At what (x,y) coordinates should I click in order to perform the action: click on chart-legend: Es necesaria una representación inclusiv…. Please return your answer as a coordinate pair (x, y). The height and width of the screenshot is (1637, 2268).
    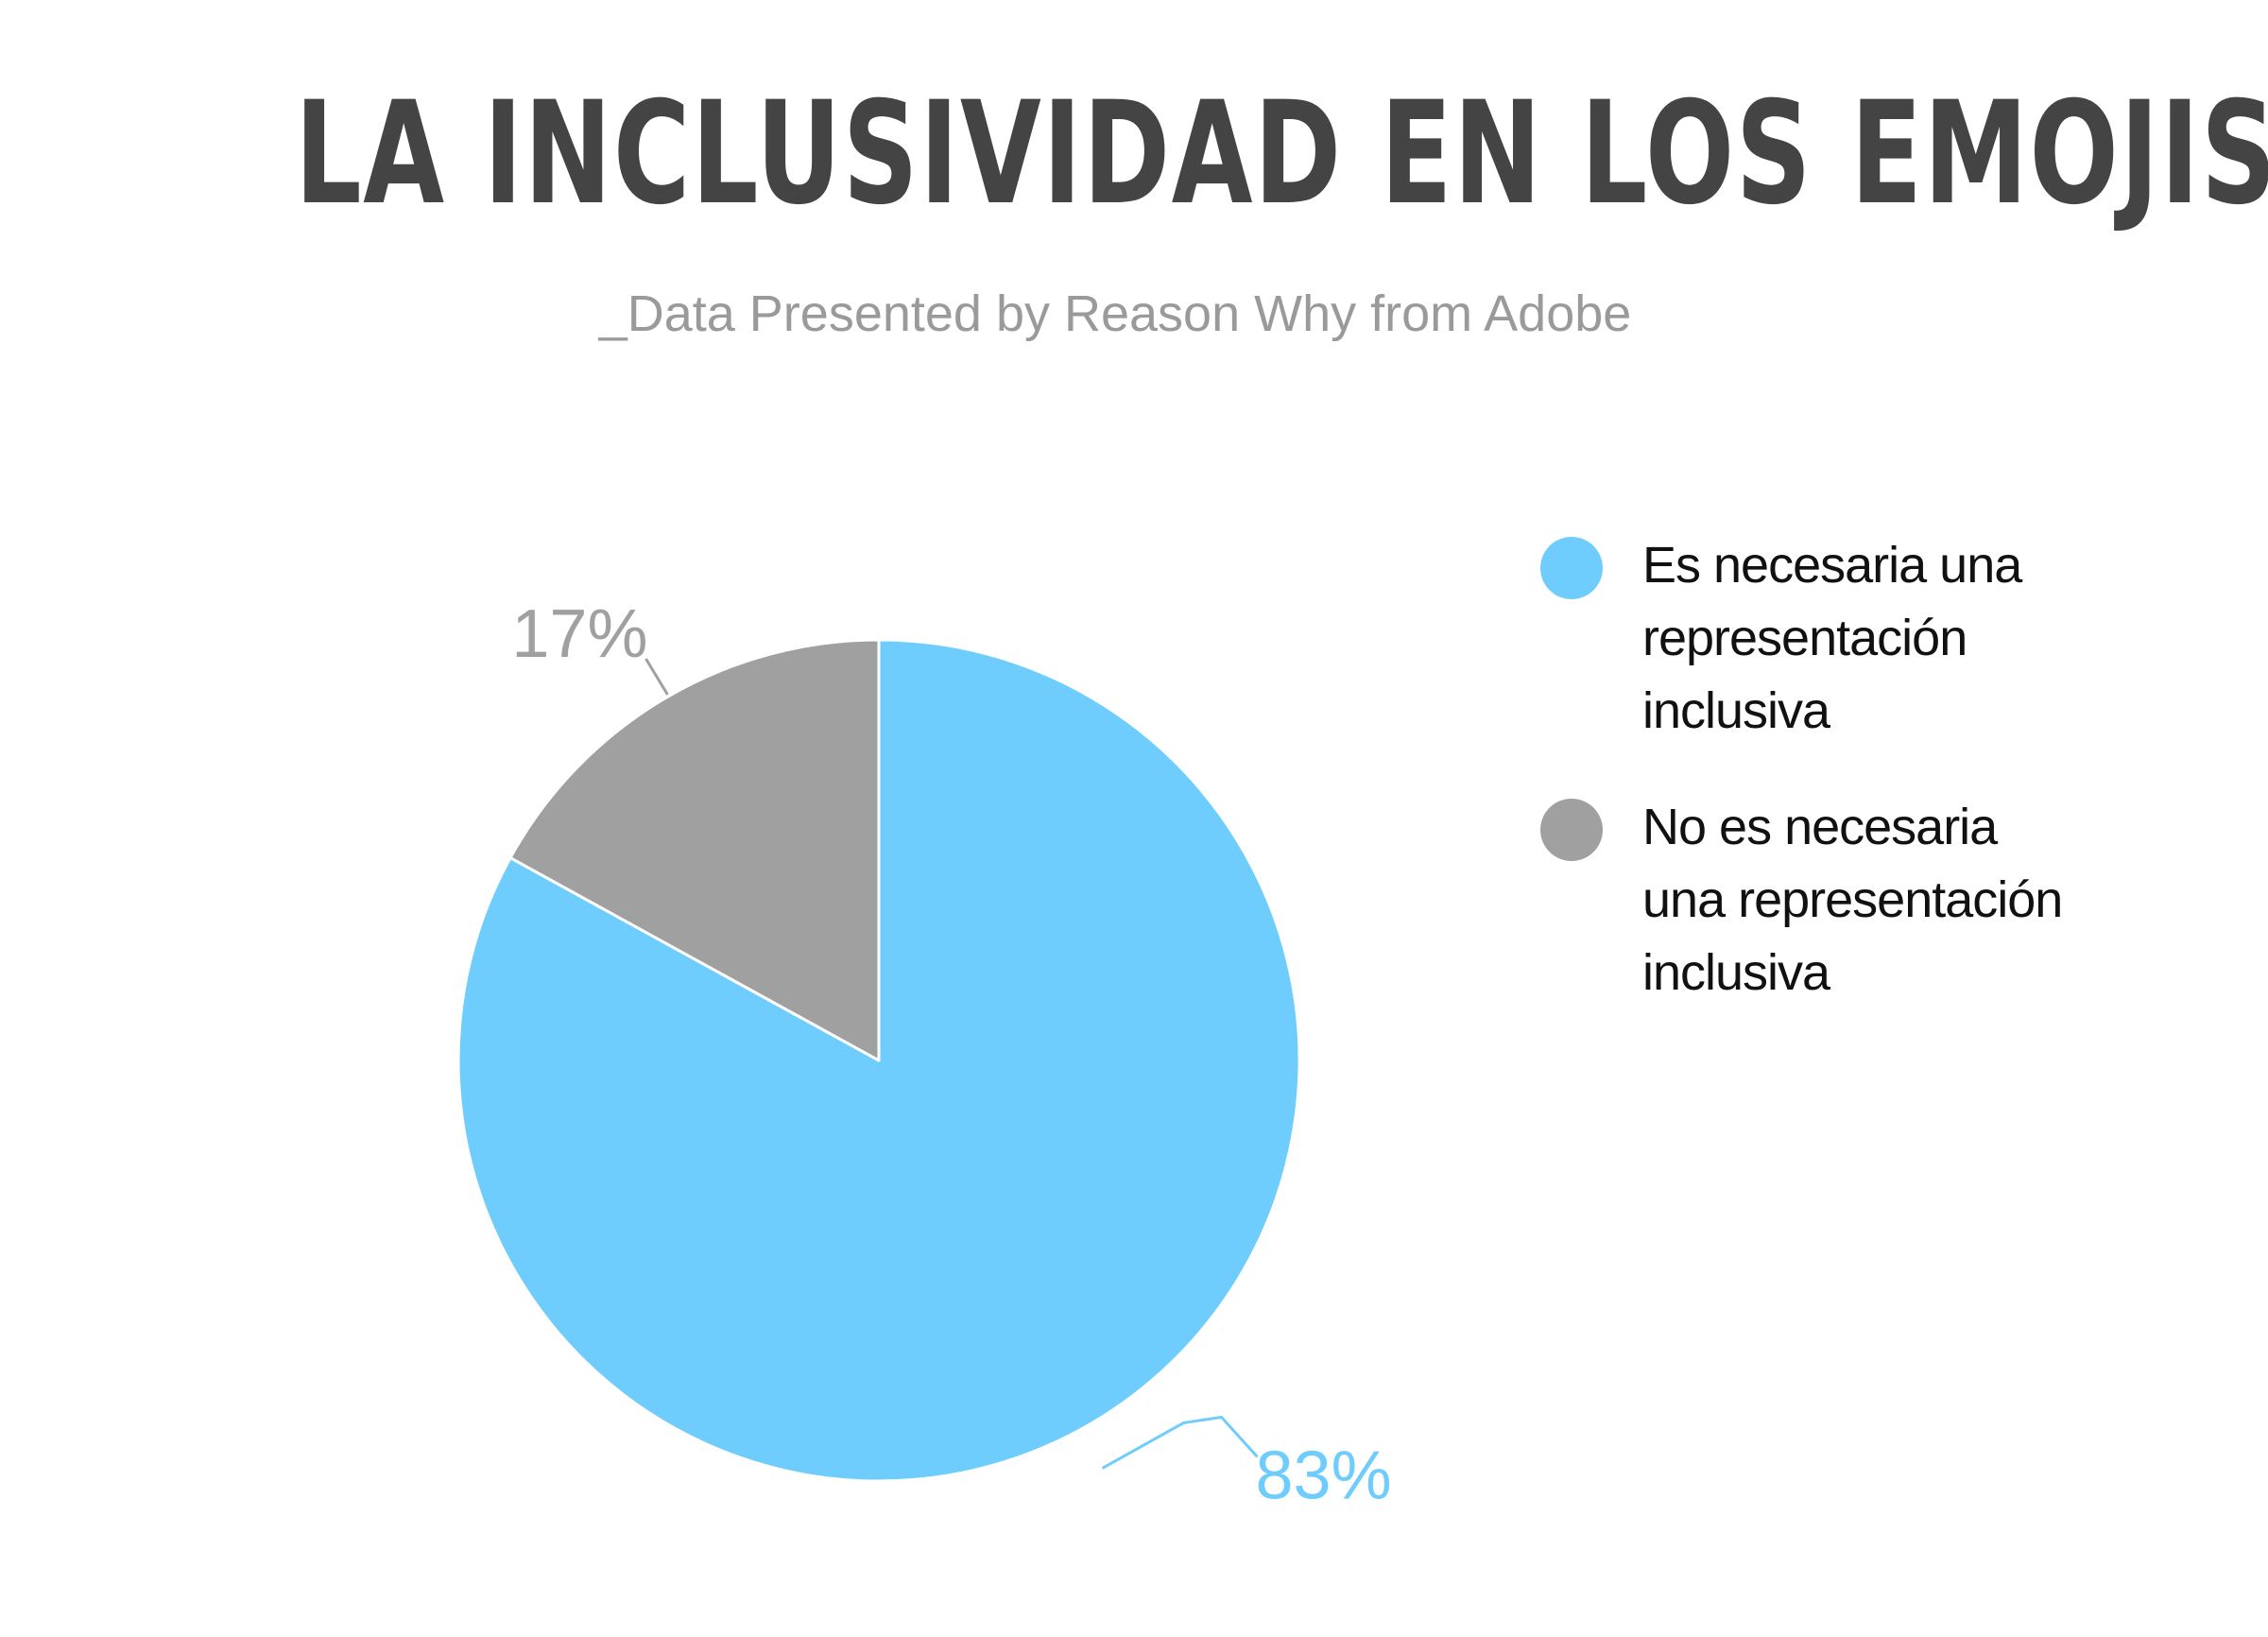
    Looking at the image, I should click on (1805, 791).